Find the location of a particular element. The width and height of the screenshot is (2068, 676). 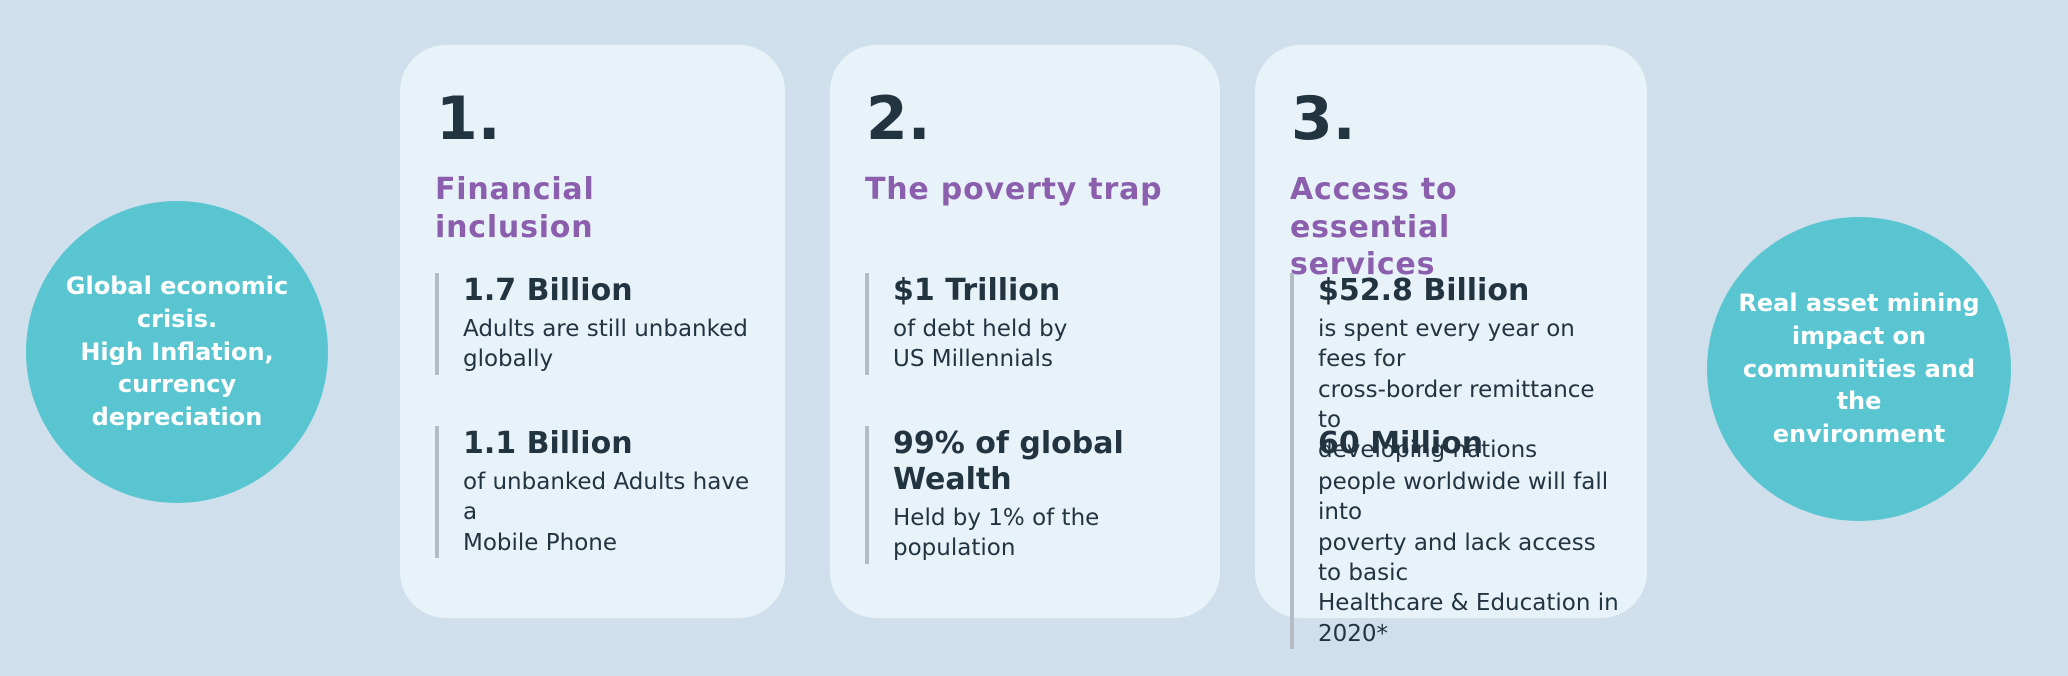

card-title: Access to essential services is located at coordinates (1374, 227).